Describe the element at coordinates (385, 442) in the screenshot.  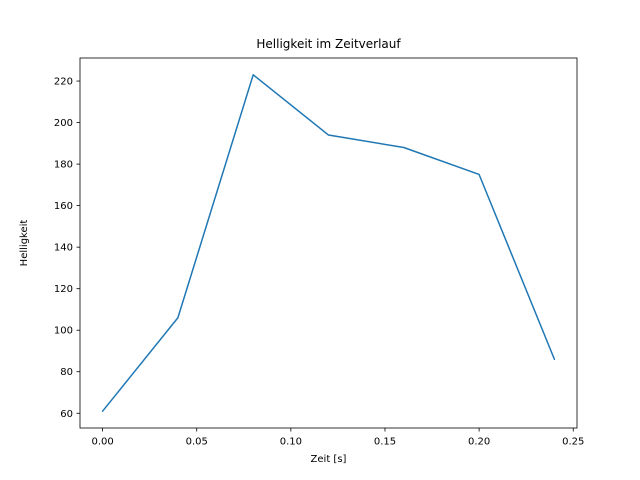
I see `x-tick-label: 0.15` at that location.